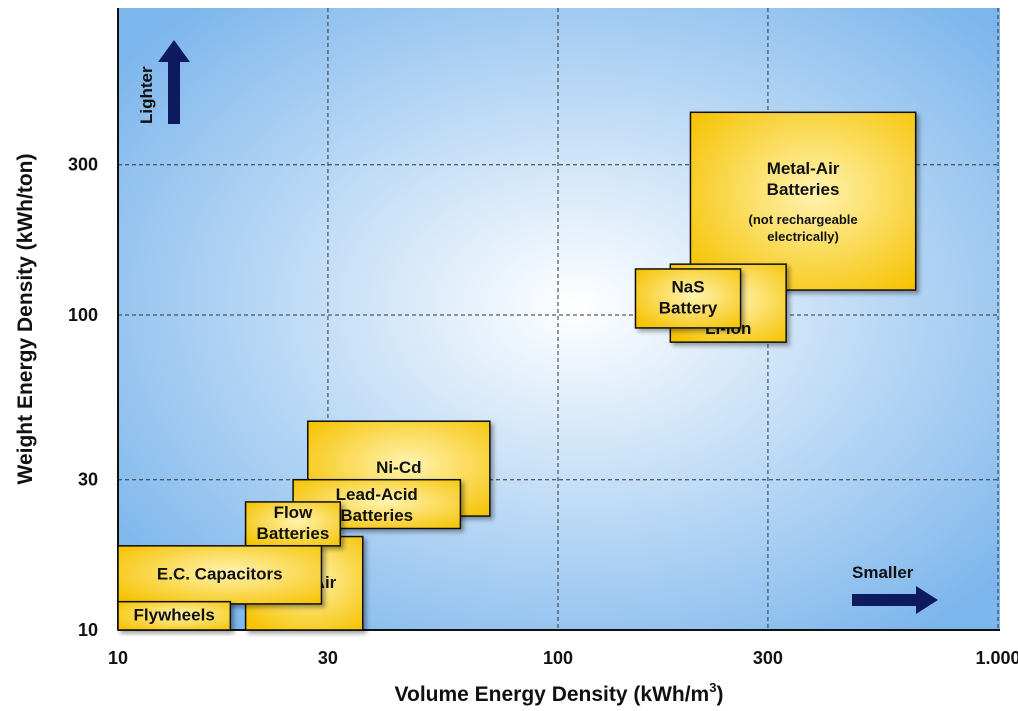  What do you see at coordinates (558, 658) in the screenshot?
I see `x-tick-label: 100` at bounding box center [558, 658].